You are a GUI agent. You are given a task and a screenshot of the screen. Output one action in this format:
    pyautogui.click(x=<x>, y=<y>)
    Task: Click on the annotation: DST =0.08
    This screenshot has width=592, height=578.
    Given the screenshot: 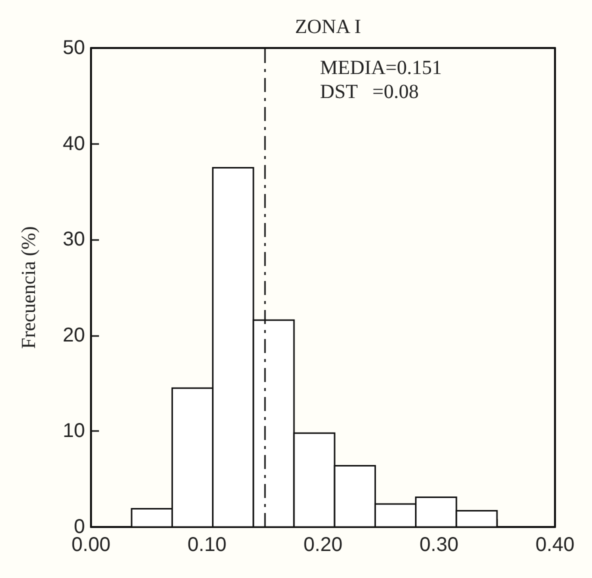 What is the action you would take?
    pyautogui.click(x=369, y=92)
    